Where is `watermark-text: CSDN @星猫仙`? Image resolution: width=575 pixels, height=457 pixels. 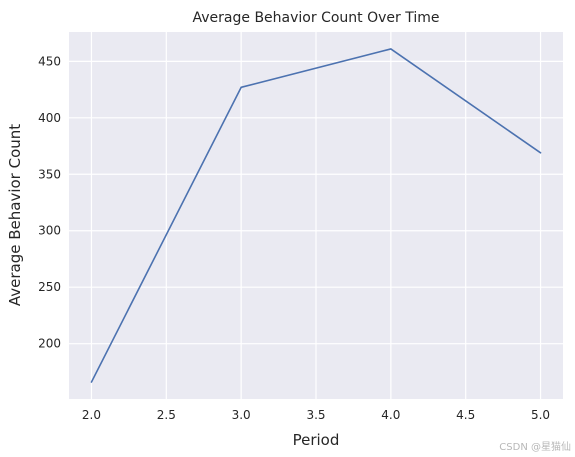
watermark-text: CSDN @星猫仙 is located at coordinates (535, 446).